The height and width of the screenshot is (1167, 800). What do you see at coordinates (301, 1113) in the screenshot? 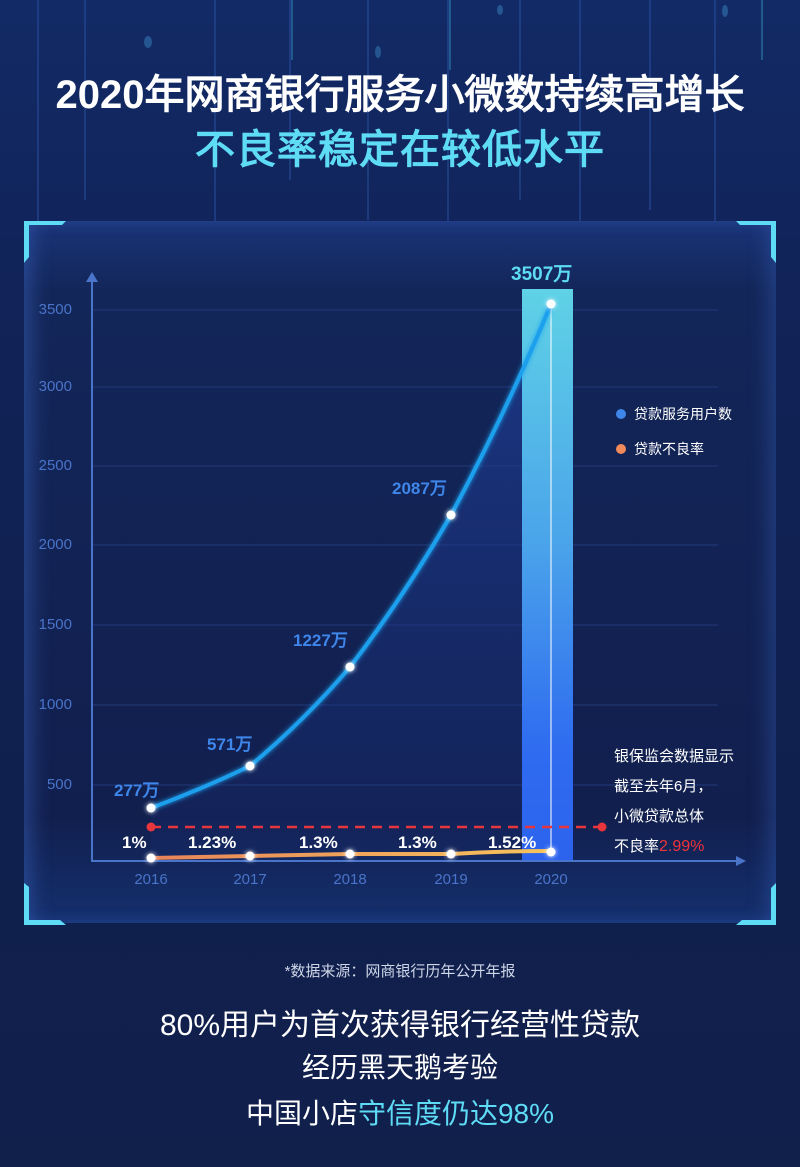
I see `footer-line-3-prefix: 中国小店` at bounding box center [301, 1113].